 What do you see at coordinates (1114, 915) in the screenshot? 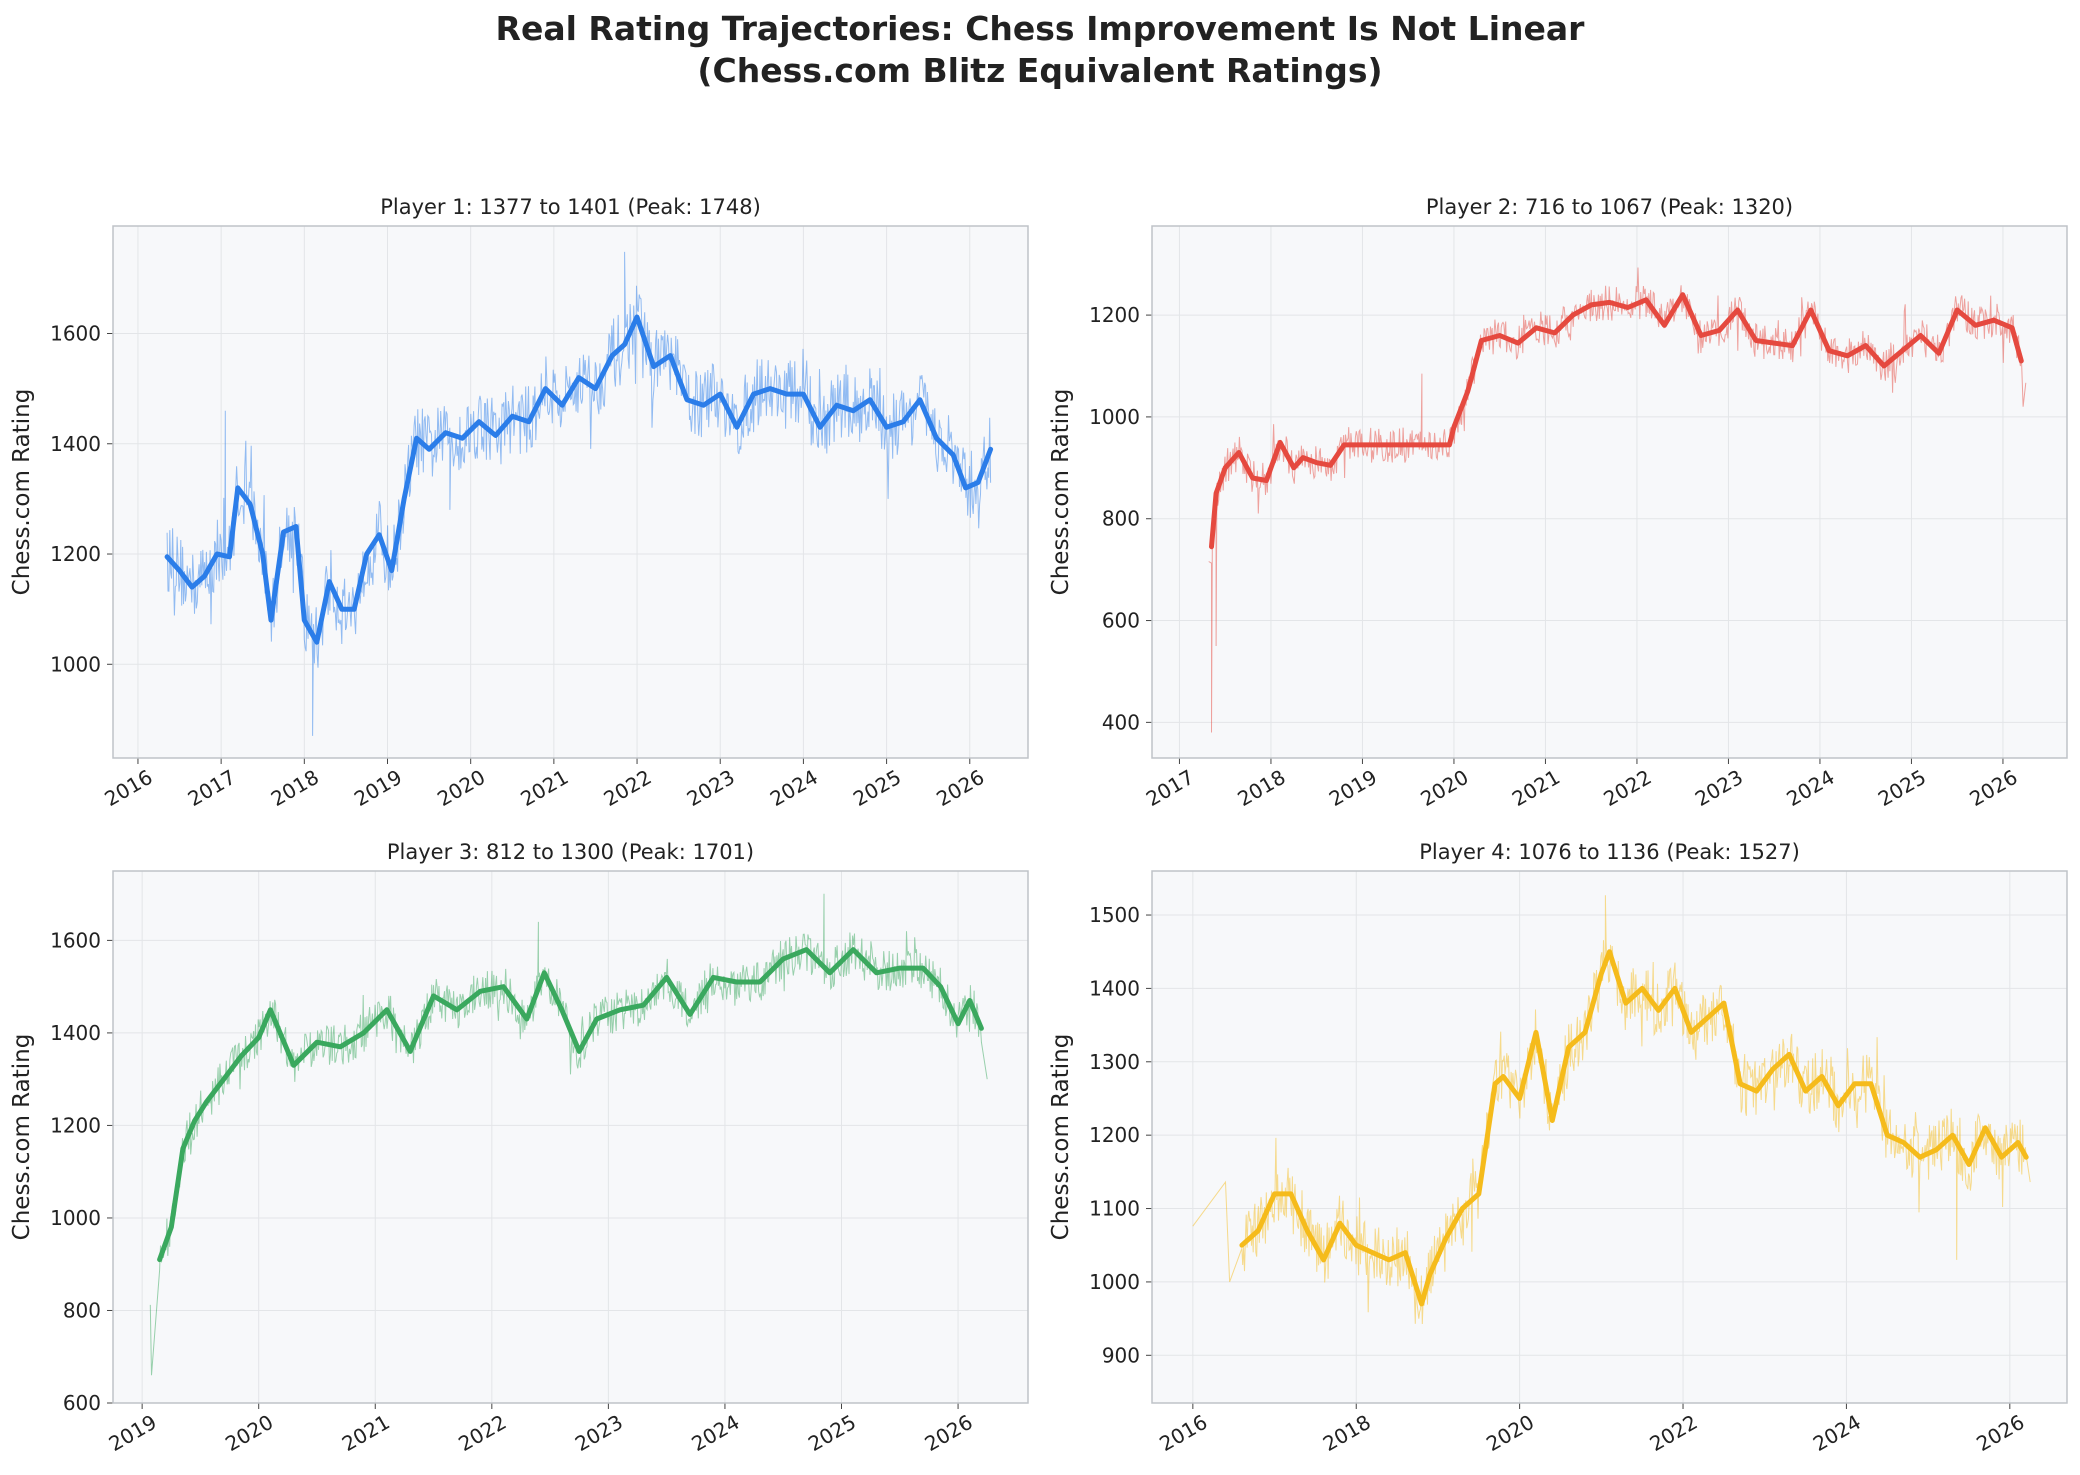
I see `y-tick-label: 1500` at bounding box center [1114, 915].